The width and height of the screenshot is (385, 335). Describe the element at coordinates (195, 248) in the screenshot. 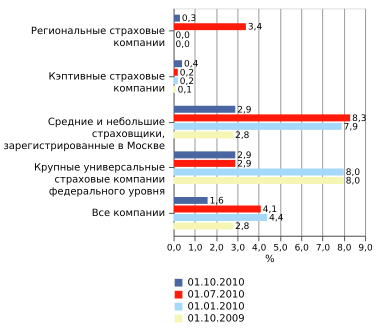

I see `x-tick-label: 1,0` at that location.